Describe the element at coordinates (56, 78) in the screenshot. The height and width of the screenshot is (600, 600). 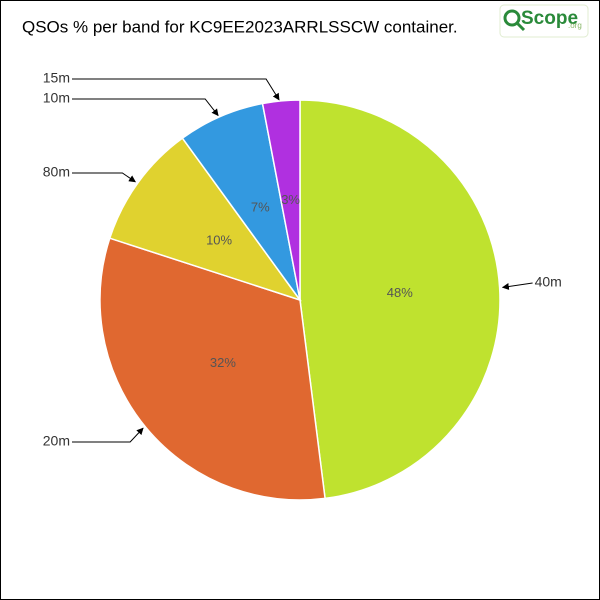
I see `category-label: 15m` at that location.